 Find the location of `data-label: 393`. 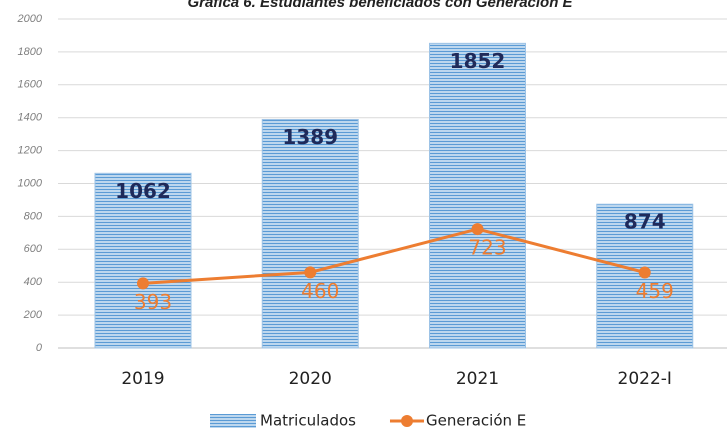

data-label: 393 is located at coordinates (153, 302).